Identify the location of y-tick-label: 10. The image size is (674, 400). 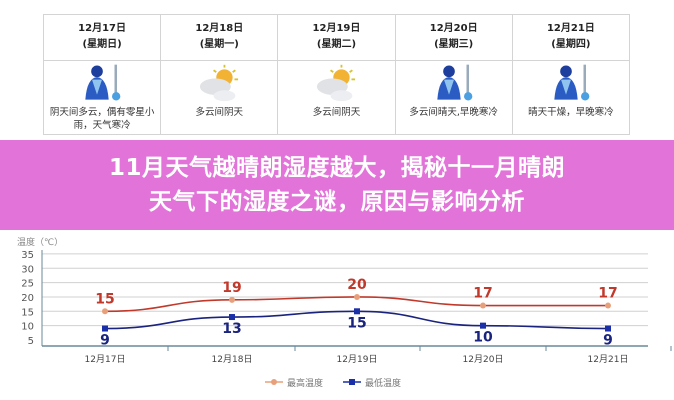
(27, 327).